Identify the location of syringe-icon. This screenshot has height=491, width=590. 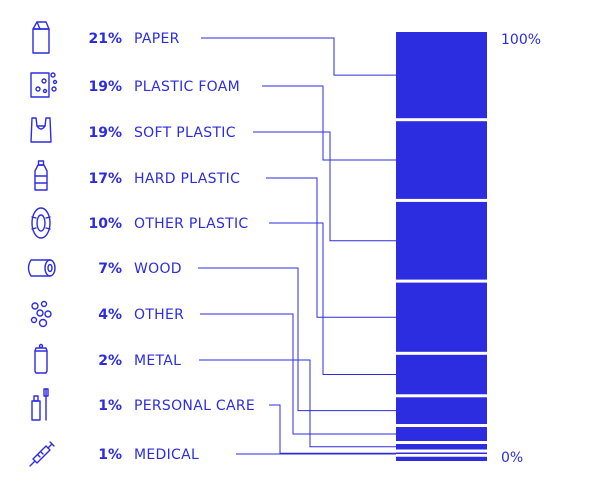
(42, 454).